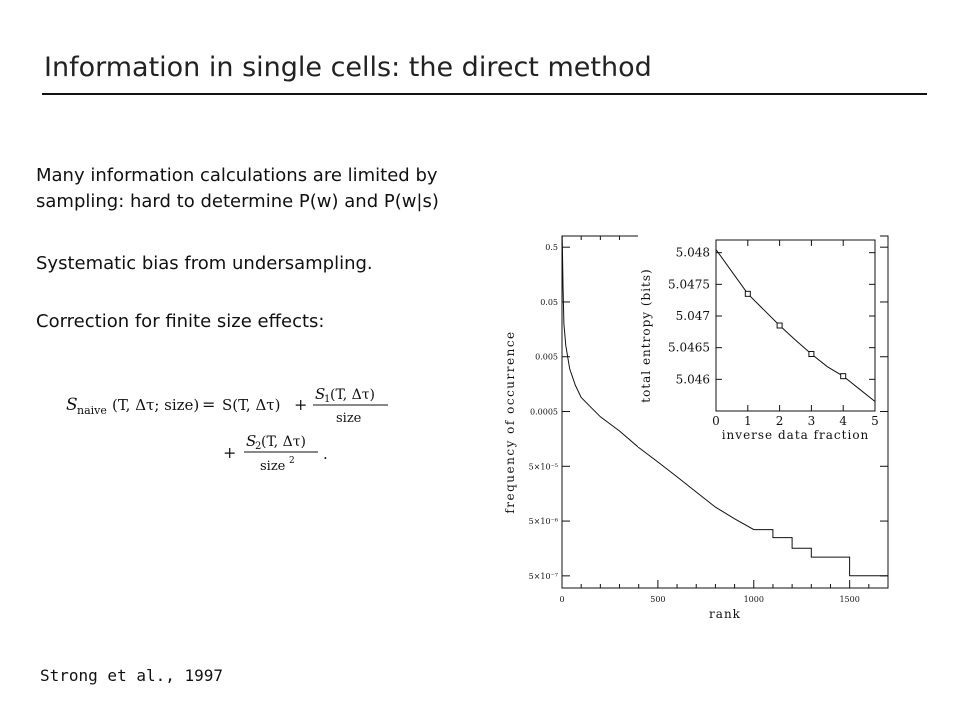  Describe the element at coordinates (754, 599) in the screenshot. I see `x-tick-label: 1000` at that location.